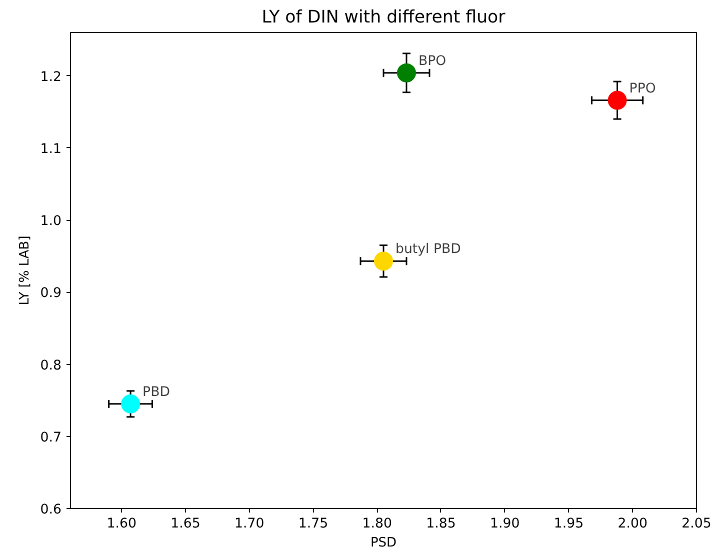 The width and height of the screenshot is (716, 553). What do you see at coordinates (569, 524) in the screenshot?
I see `x-tick-label: 1.95` at bounding box center [569, 524].